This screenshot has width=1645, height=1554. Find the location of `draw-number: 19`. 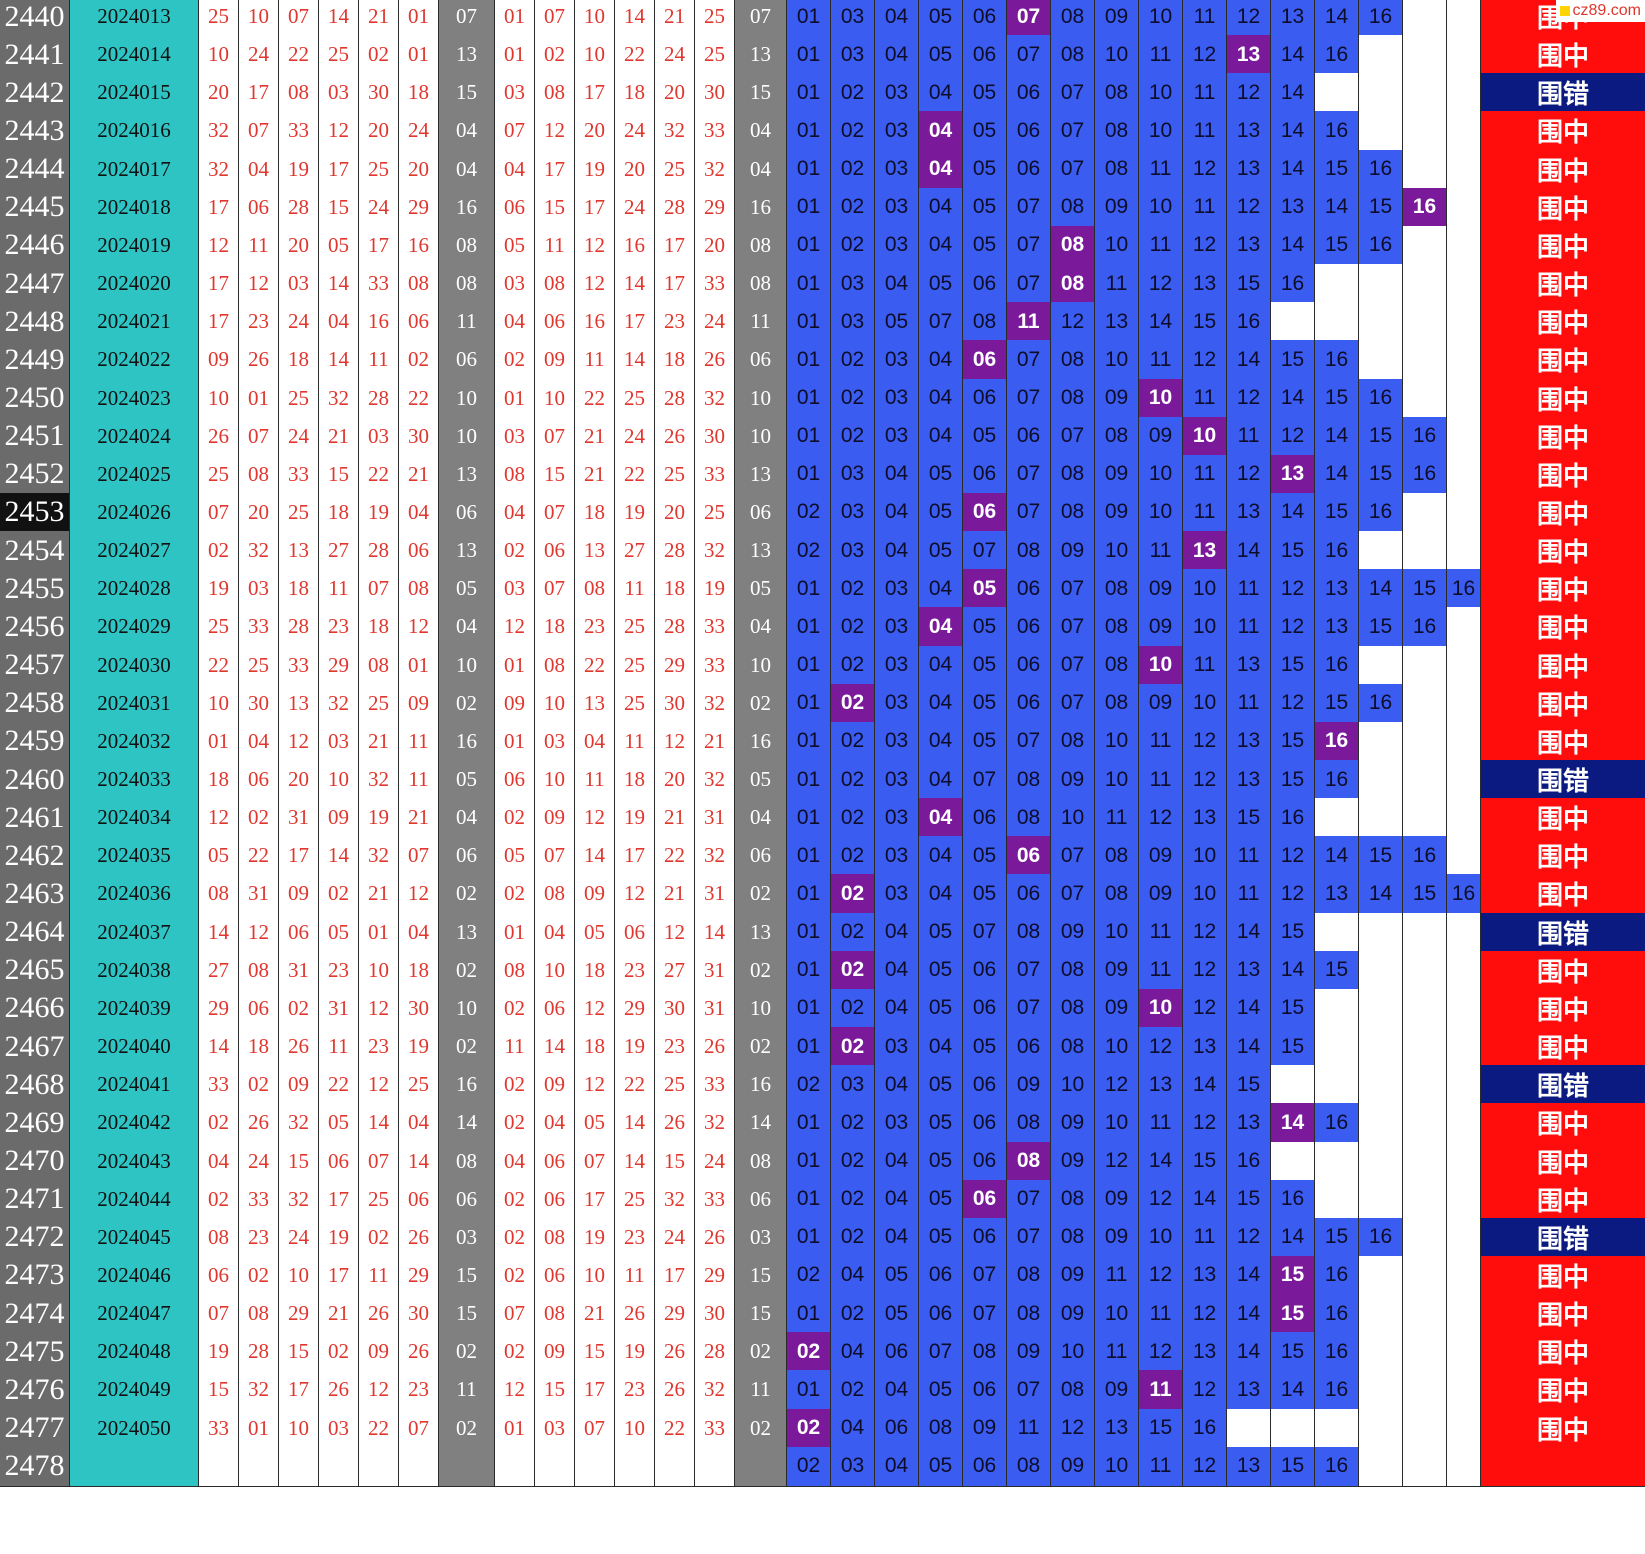

draw-number: 19 is located at coordinates (379, 818).